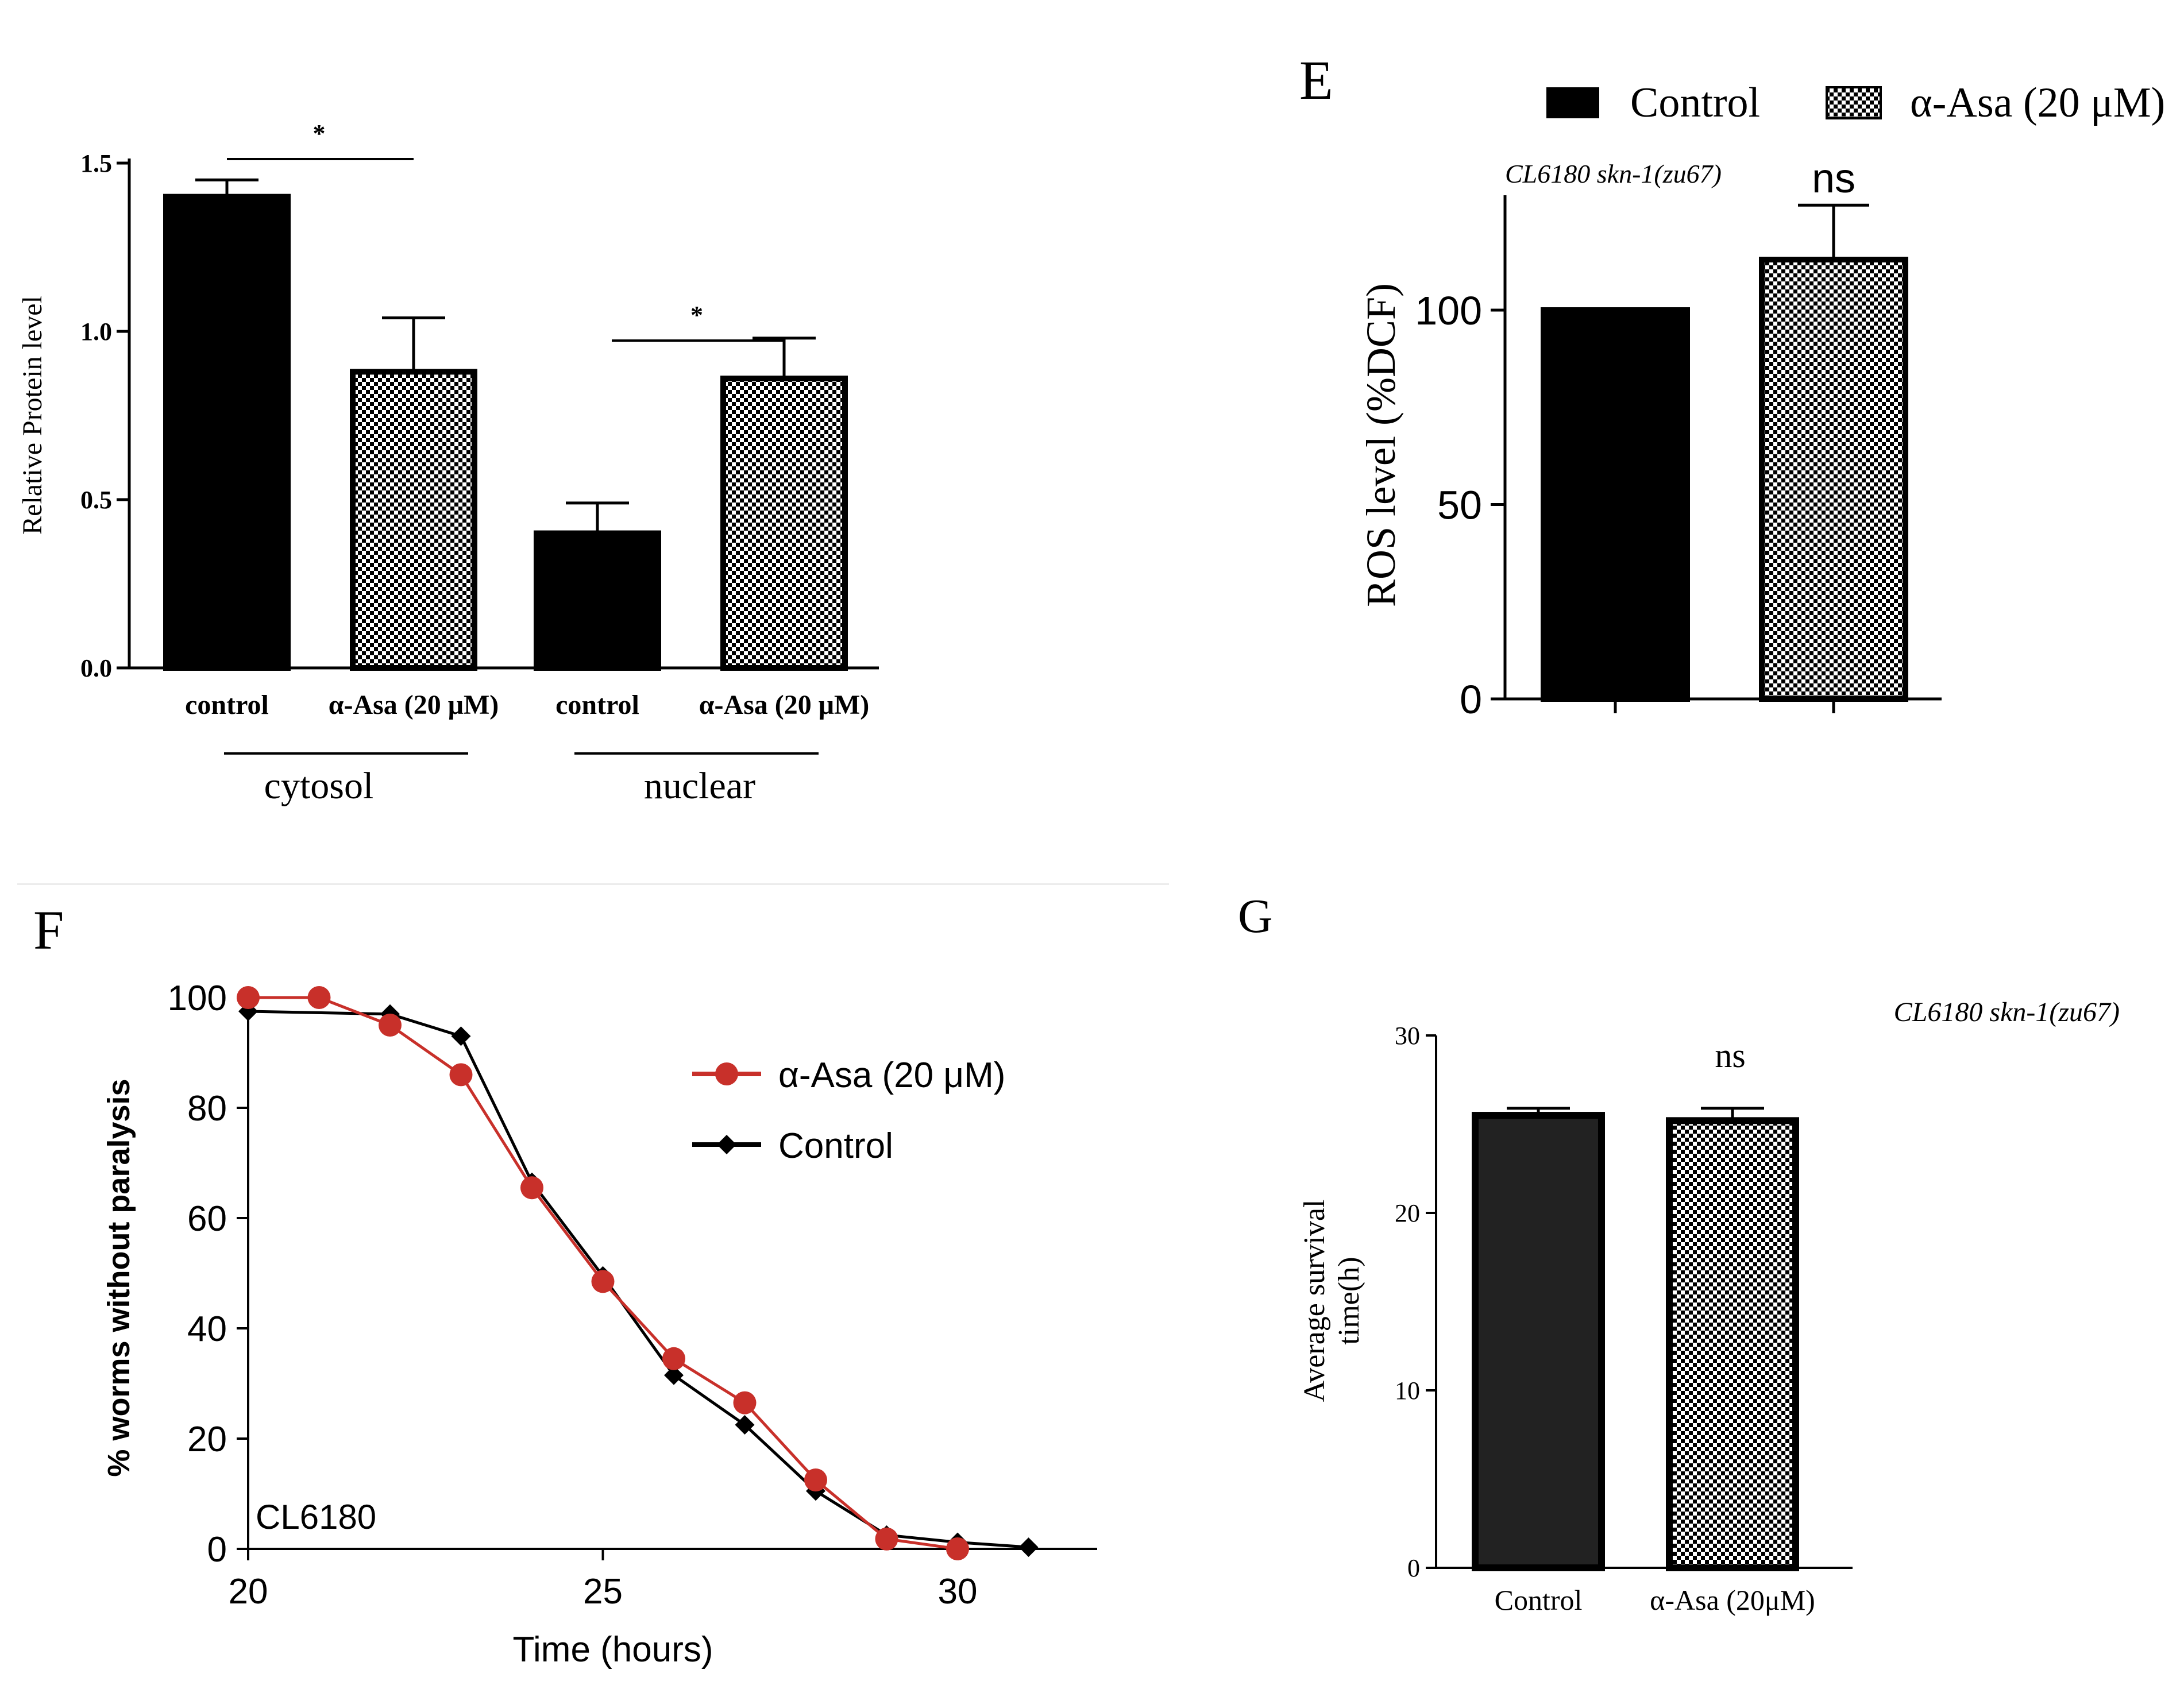 The image size is (2184, 1689). Describe the element at coordinates (1316, 80) in the screenshot. I see `panel-letter: E` at that location.